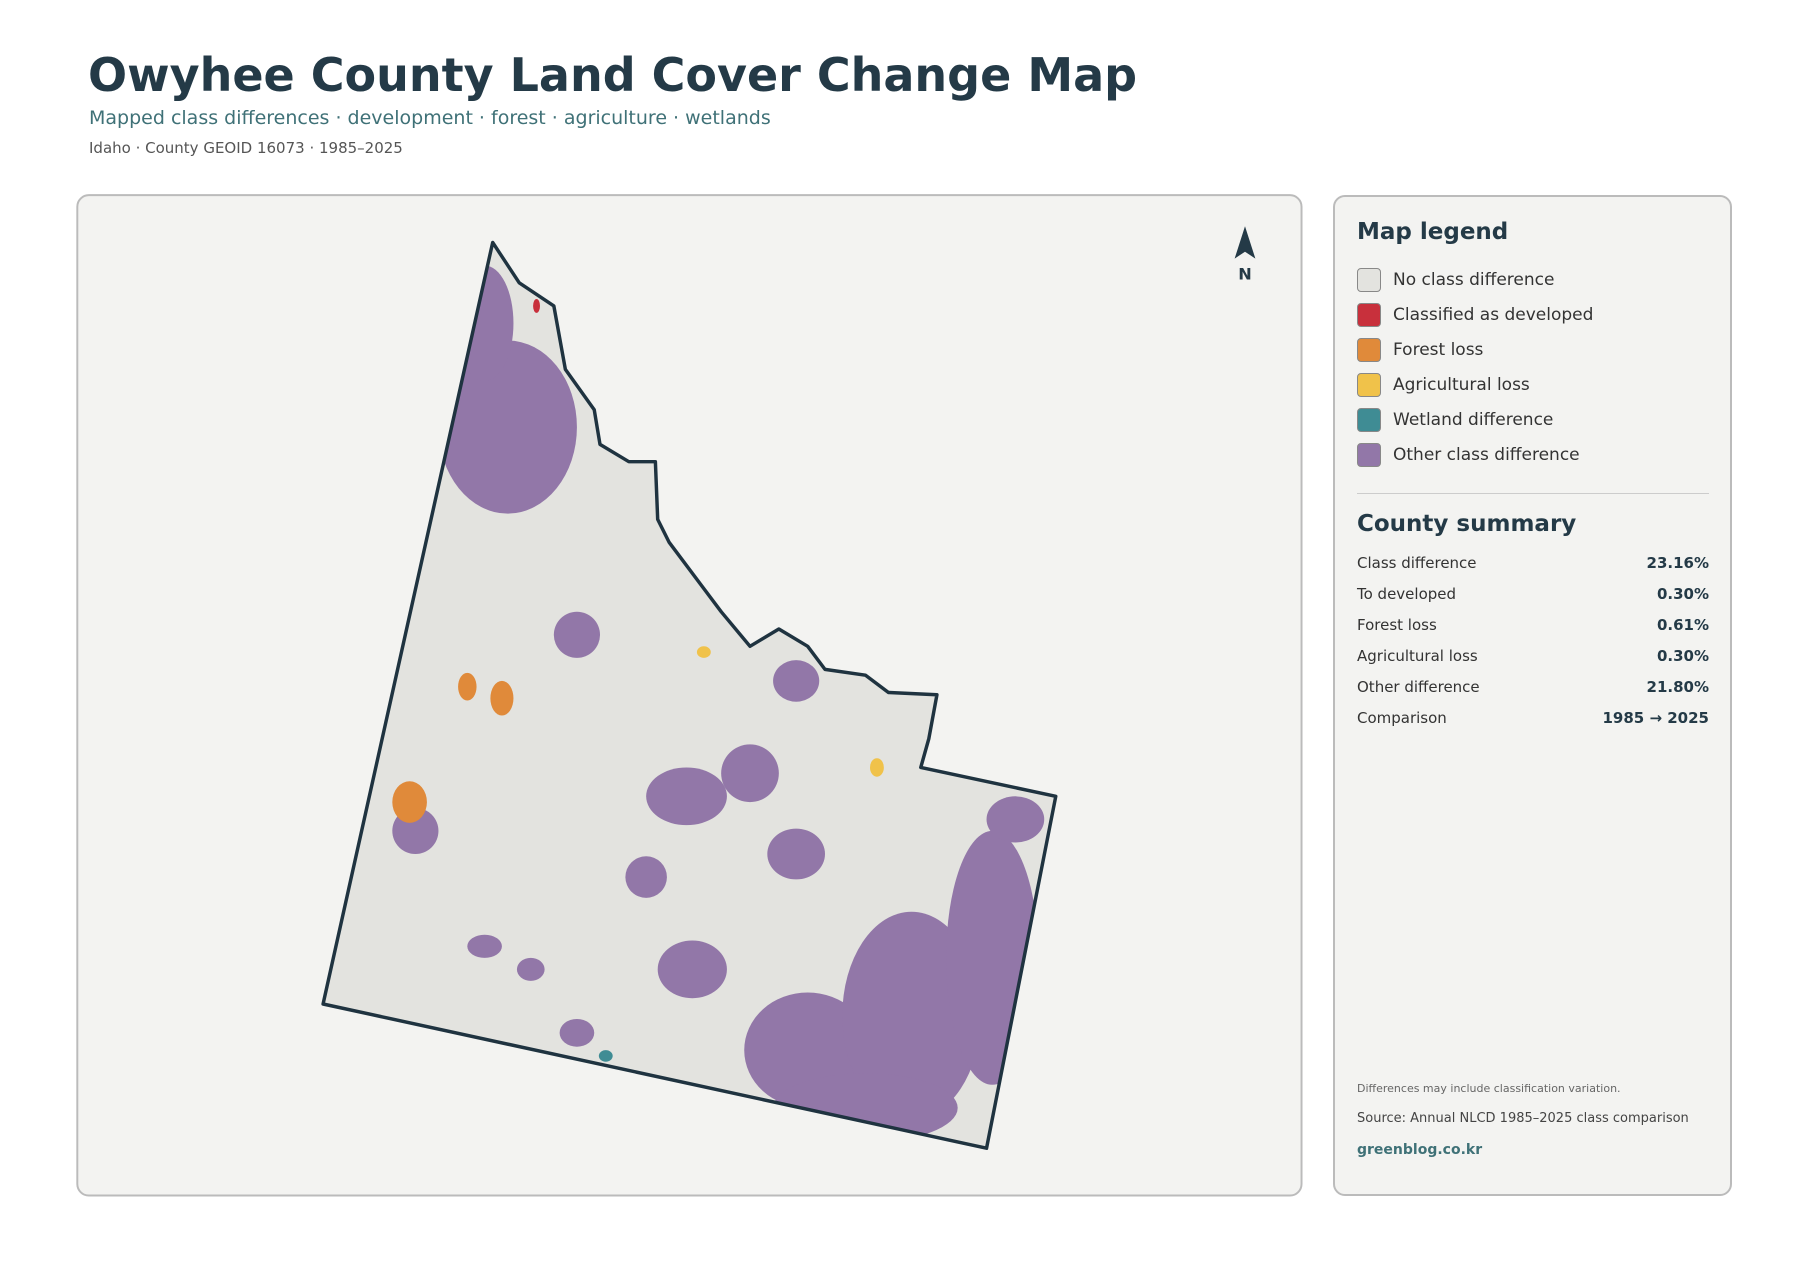 This screenshot has width=1800, height=1273. What do you see at coordinates (1655, 718) in the screenshot?
I see `summary-value: 1985 → 2025` at bounding box center [1655, 718].